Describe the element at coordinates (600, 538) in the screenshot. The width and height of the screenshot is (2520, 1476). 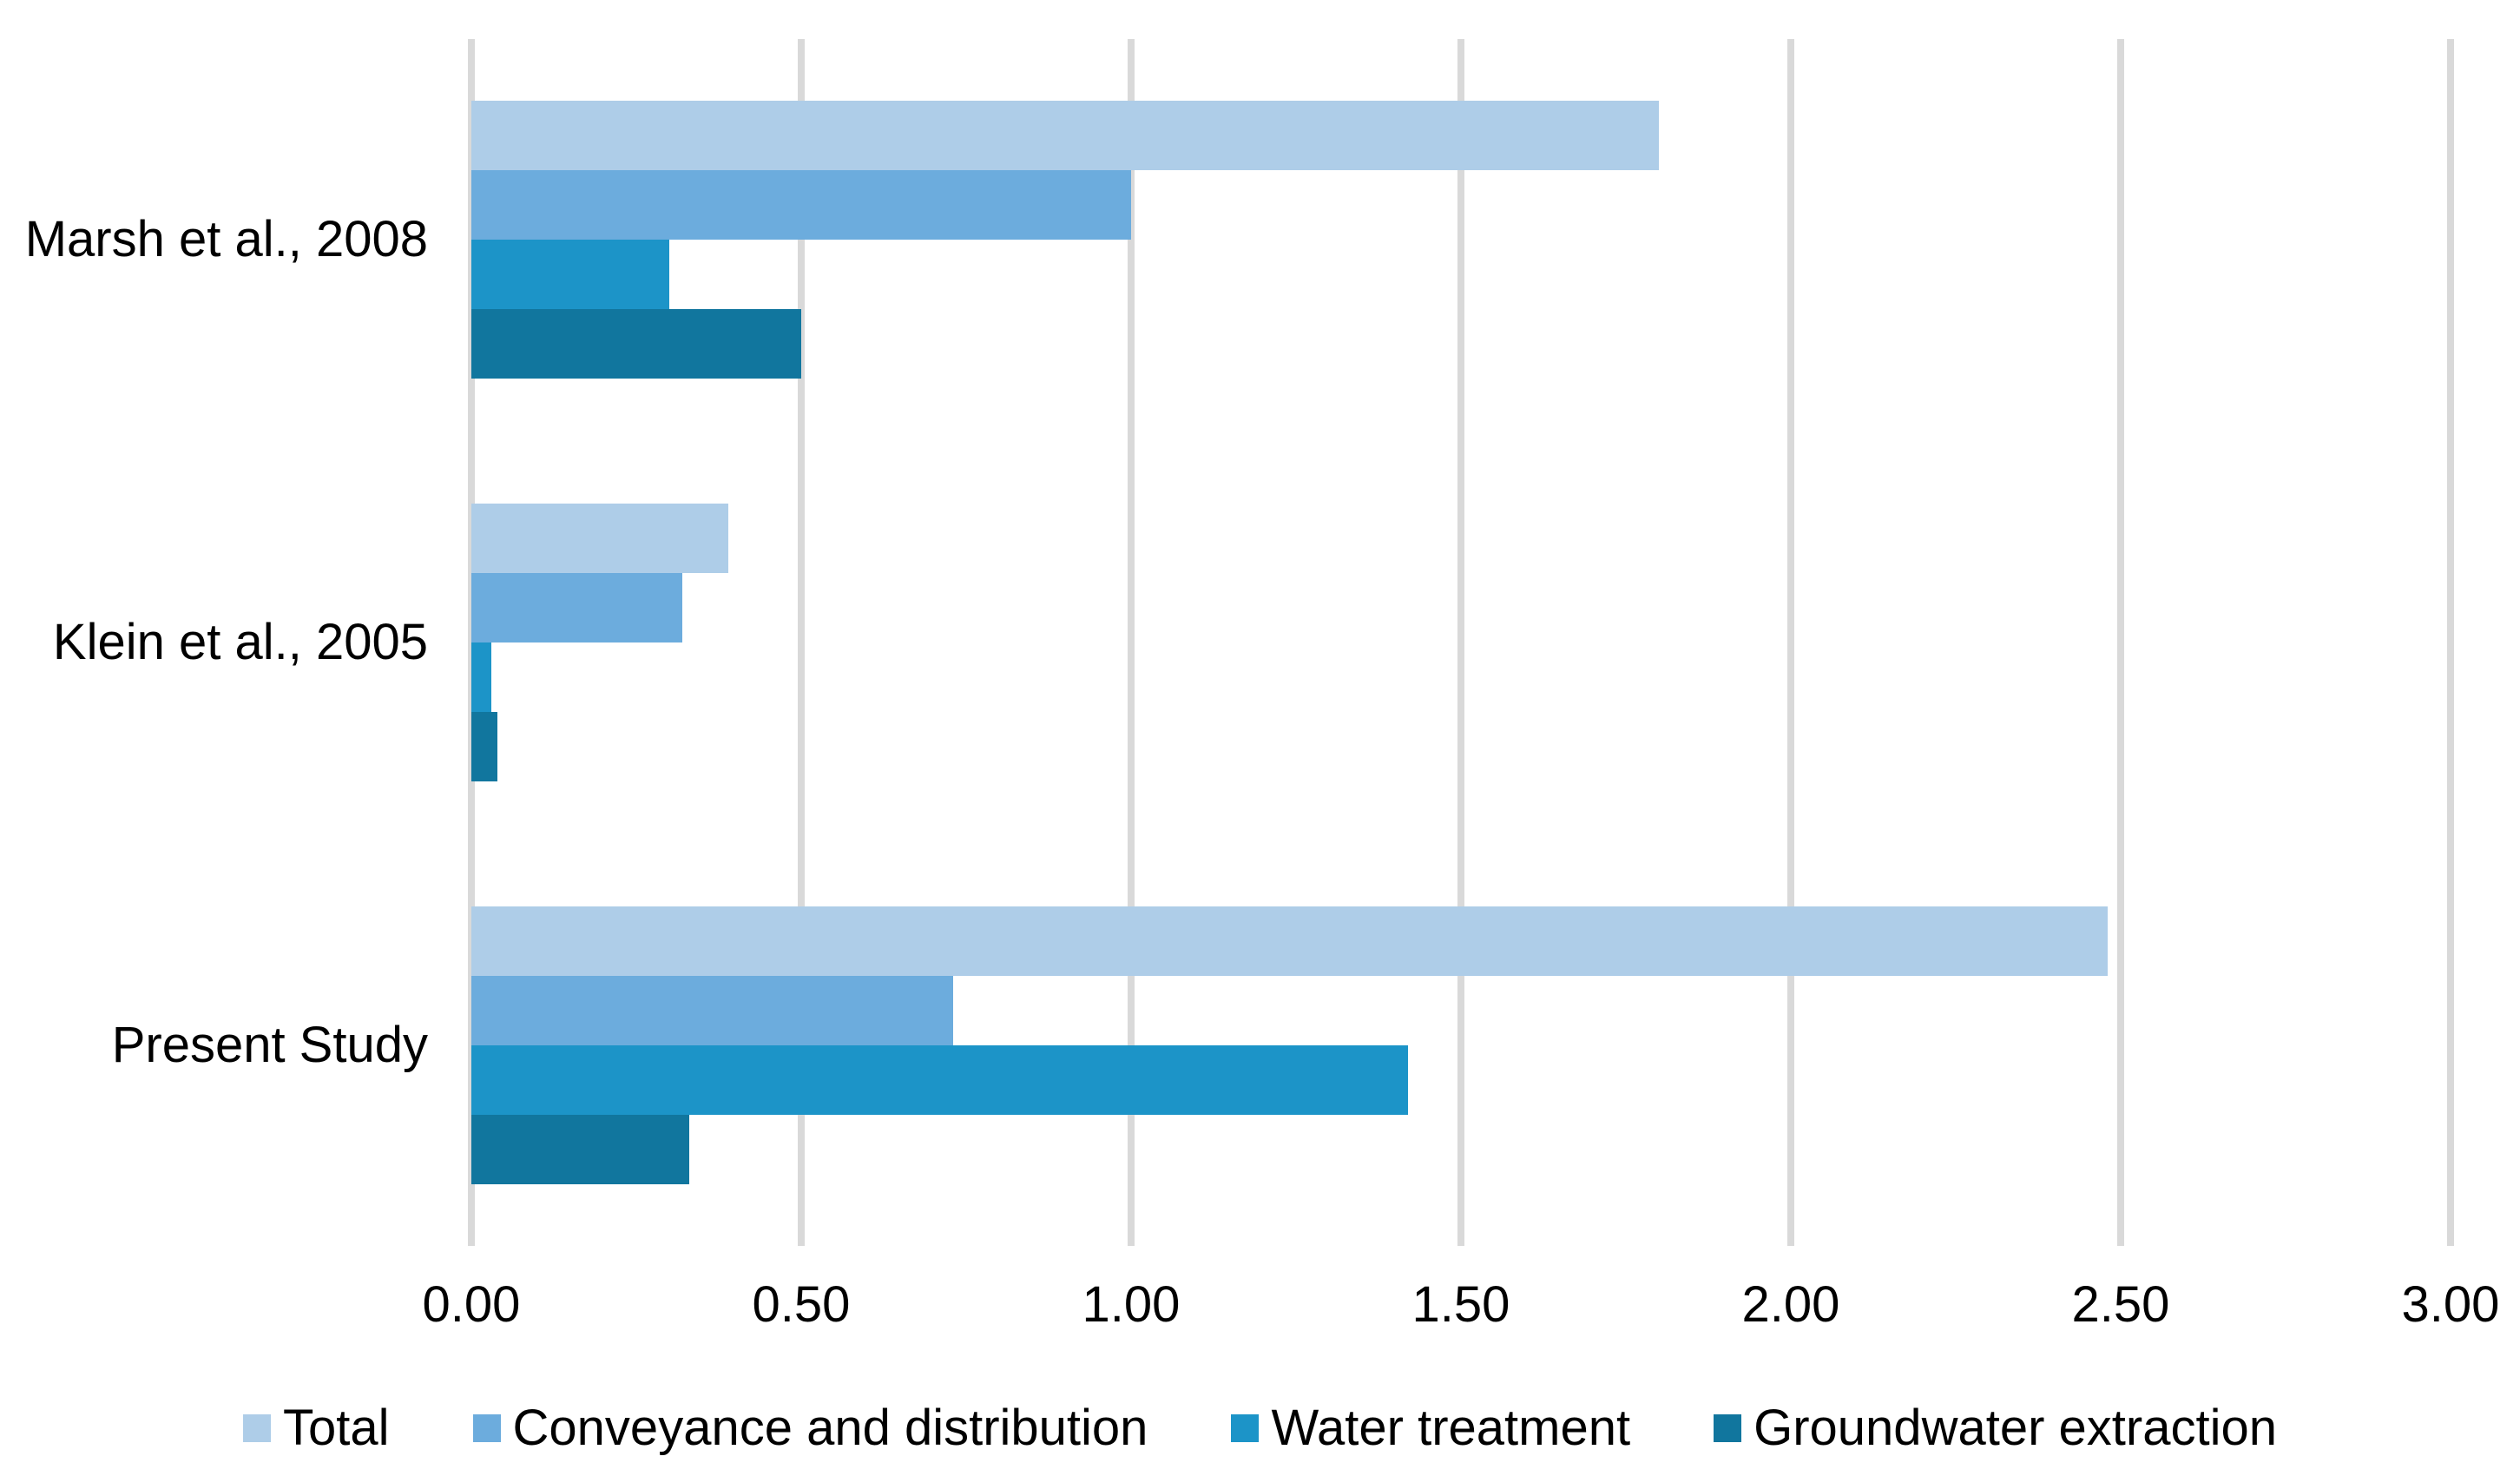
I see `bar-total-klein-et-al-2005` at that location.